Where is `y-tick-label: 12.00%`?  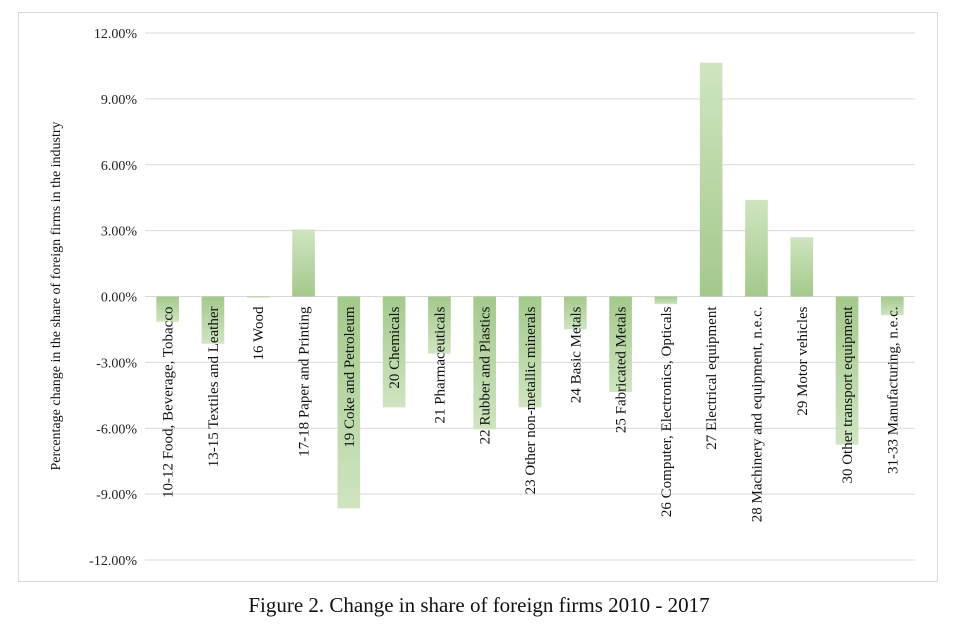 y-tick-label: 12.00% is located at coordinates (116, 34).